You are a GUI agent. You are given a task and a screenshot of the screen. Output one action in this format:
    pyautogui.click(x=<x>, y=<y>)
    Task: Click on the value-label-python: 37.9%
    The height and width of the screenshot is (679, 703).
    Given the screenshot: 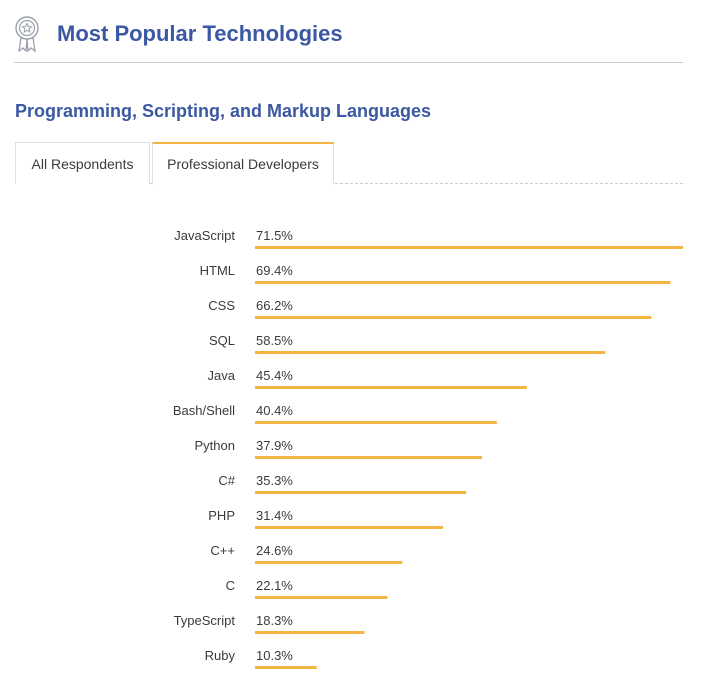 What is the action you would take?
    pyautogui.click(x=274, y=445)
    